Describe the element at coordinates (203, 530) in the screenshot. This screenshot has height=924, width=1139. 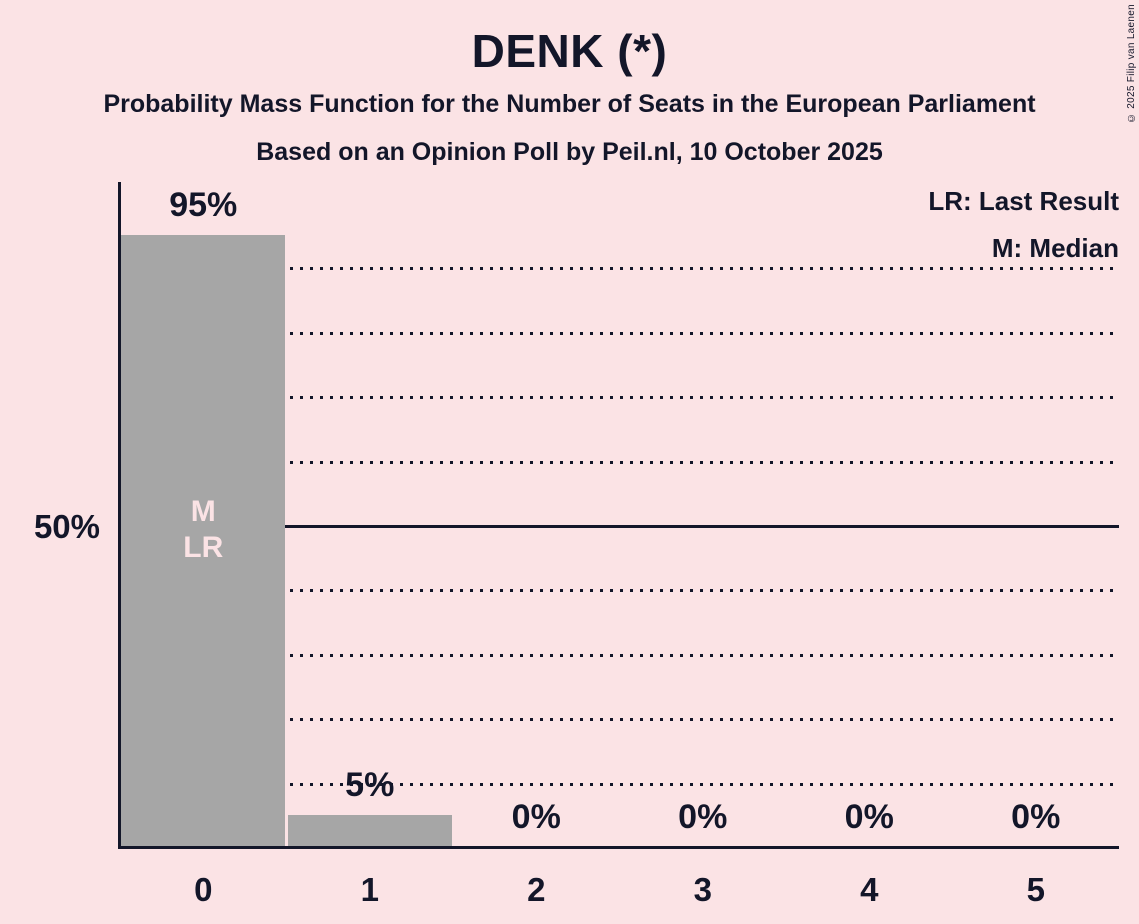
I see `bar-markers-seats-0: M LR` at that location.